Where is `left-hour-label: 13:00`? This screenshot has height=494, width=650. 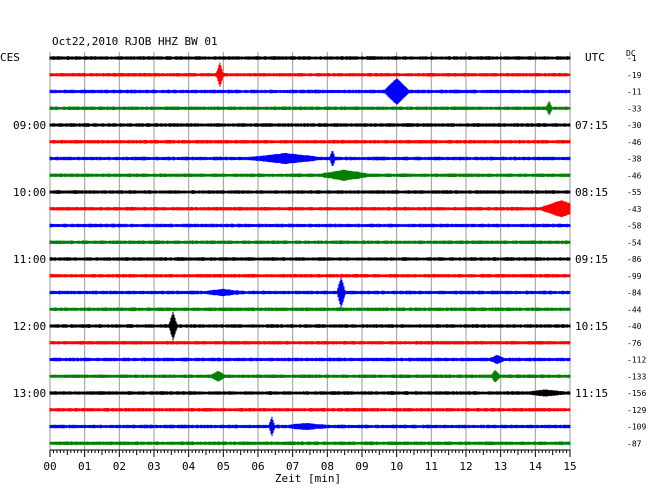 left-hour-label: 13:00 is located at coordinates (29, 393).